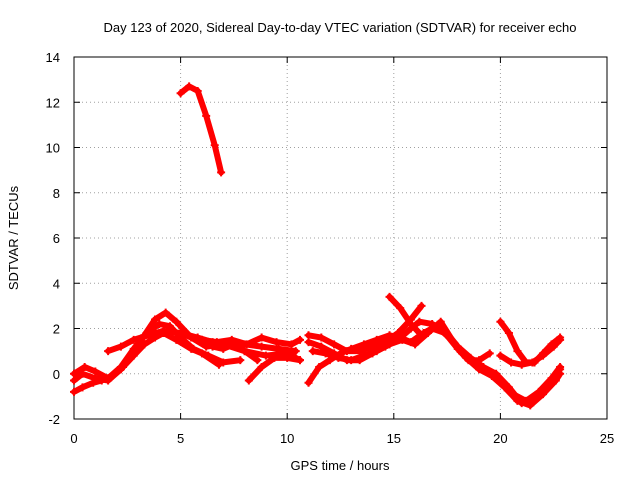  Describe the element at coordinates (73, 438) in the screenshot. I see `x-tick-label: 0` at that location.